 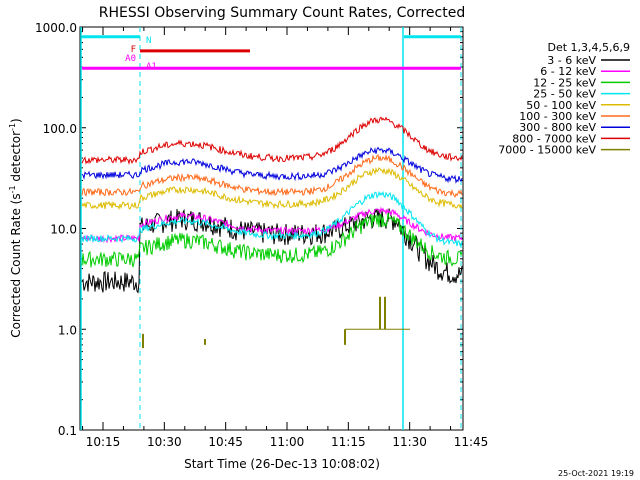 I want to click on legend-label: 100 - 300 keV, so click(x=557, y=116).